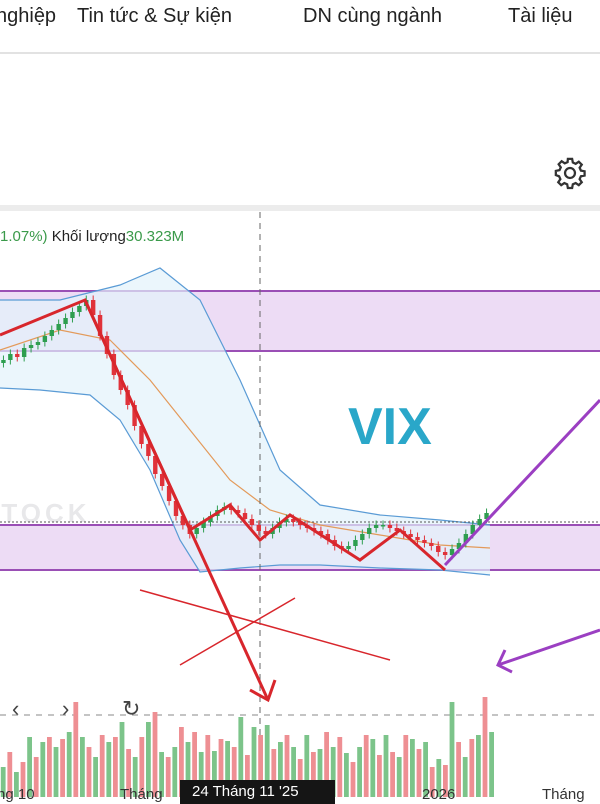 The height and width of the screenshot is (804, 600). What do you see at coordinates (28, 16) in the screenshot?
I see `nav-item-business: nghiệp` at bounding box center [28, 16].